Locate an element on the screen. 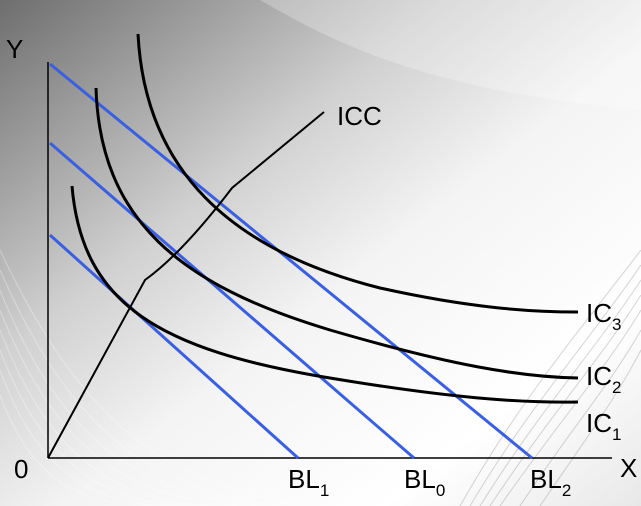  y-axis-label: Y is located at coordinates (14, 49).